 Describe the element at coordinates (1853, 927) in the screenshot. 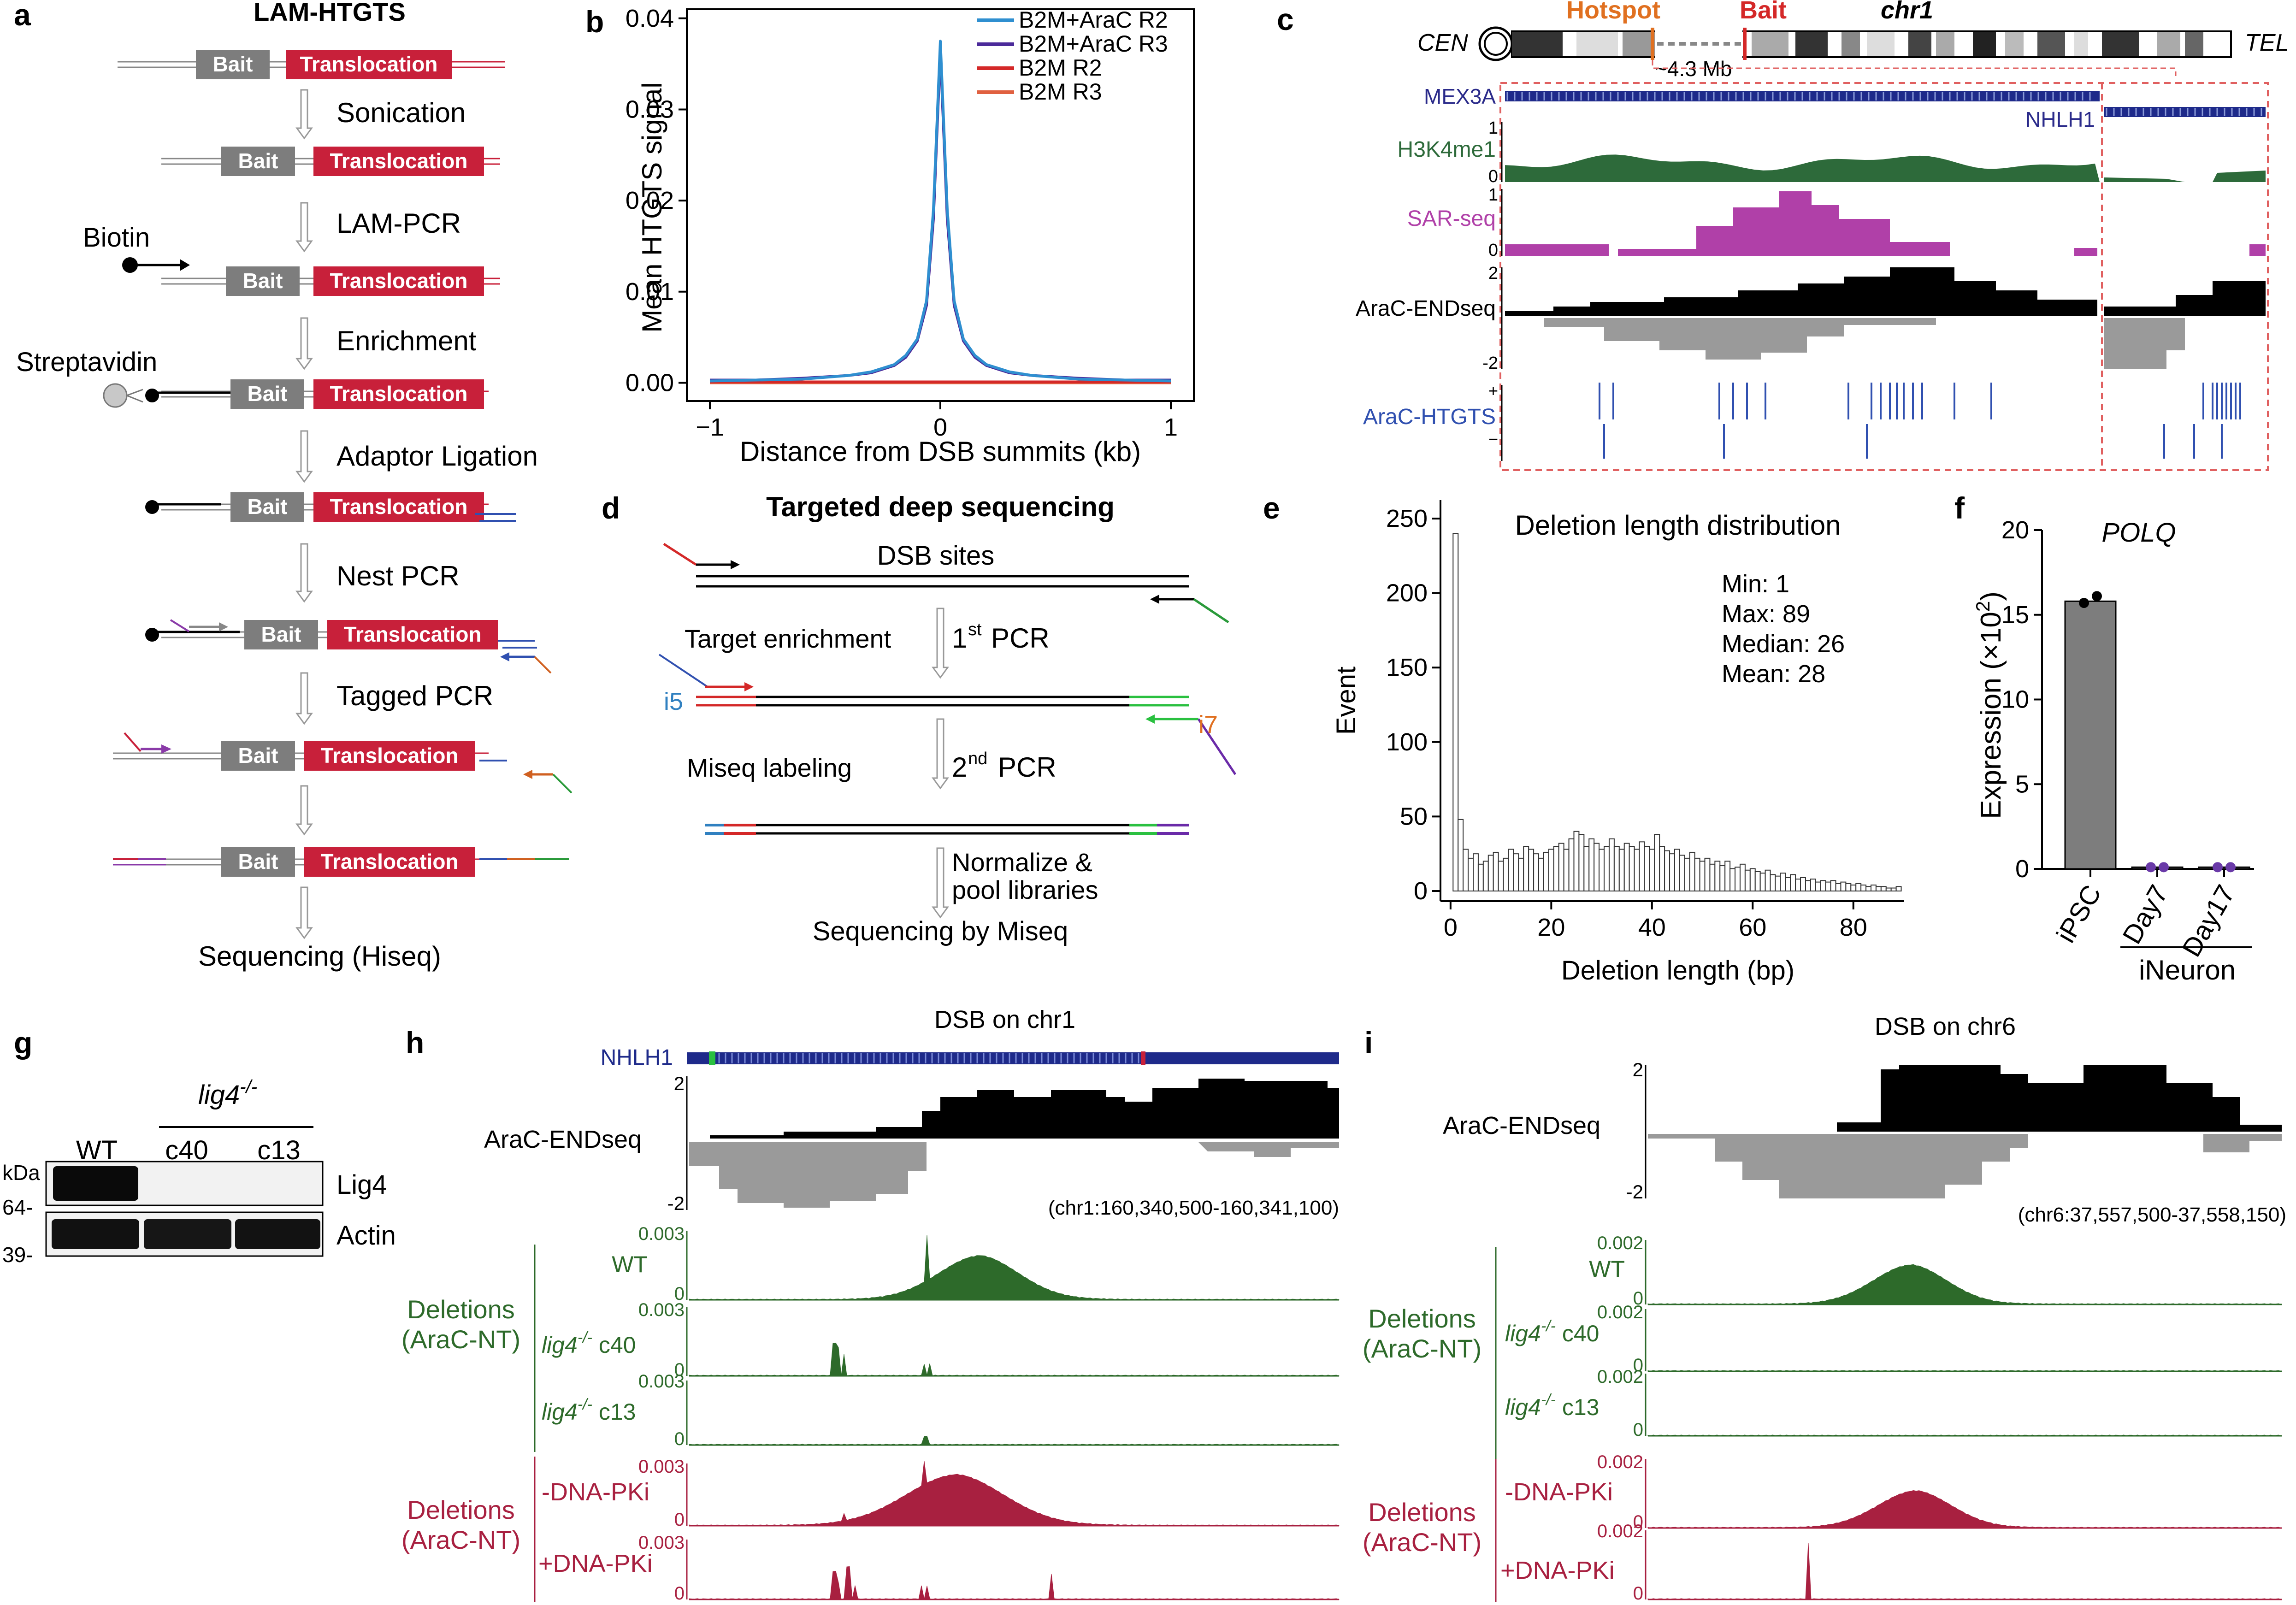

I see `x-tick-label: 80` at that location.